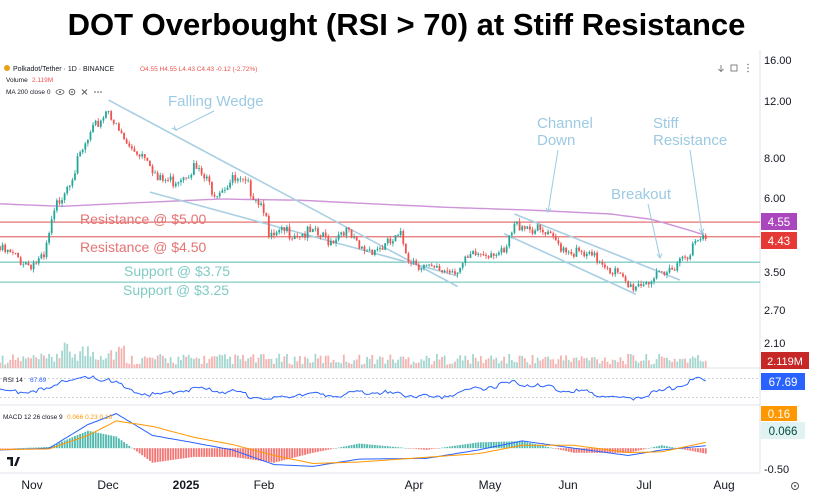 This screenshot has width=813, height=501. Describe the element at coordinates (42, 80) in the screenshot. I see `volume-value: 2.119M` at that location.